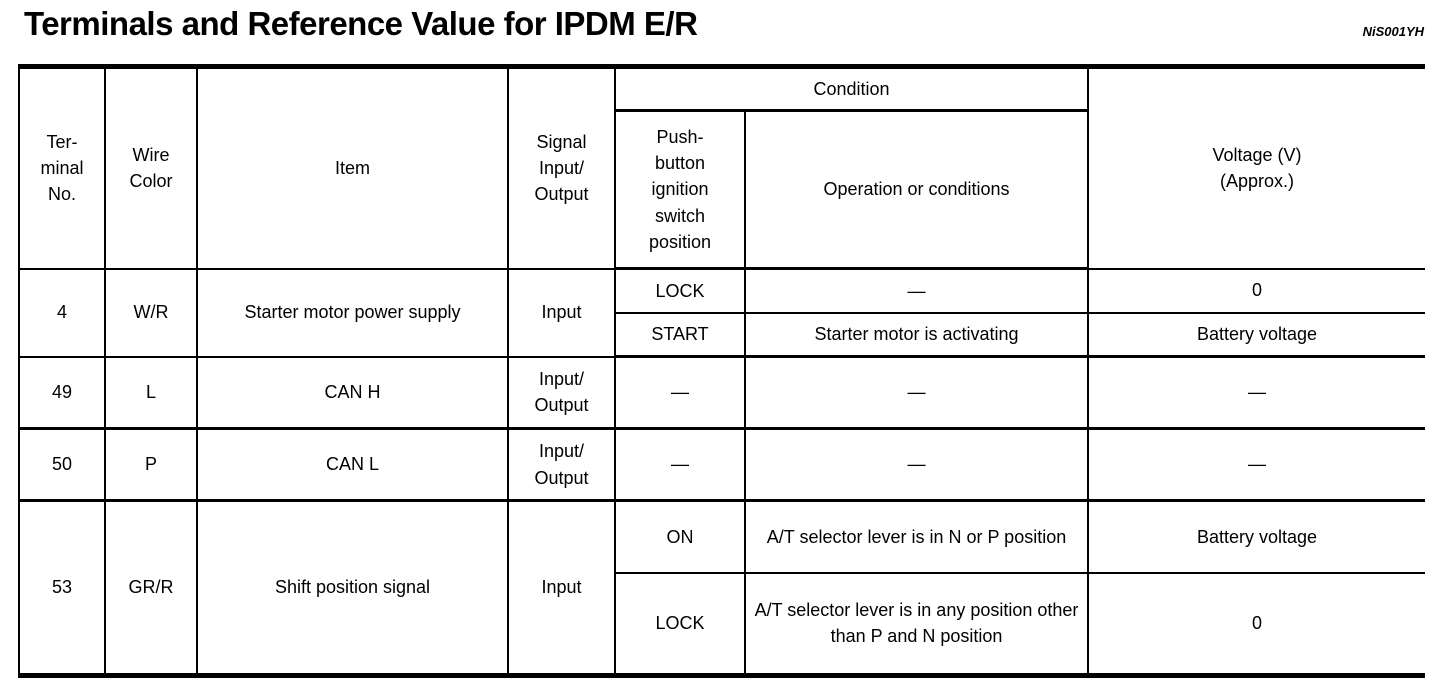 Image resolution: width=1456 pixels, height=686 pixels. I want to click on ignition-position-cell: ON, so click(680, 536).